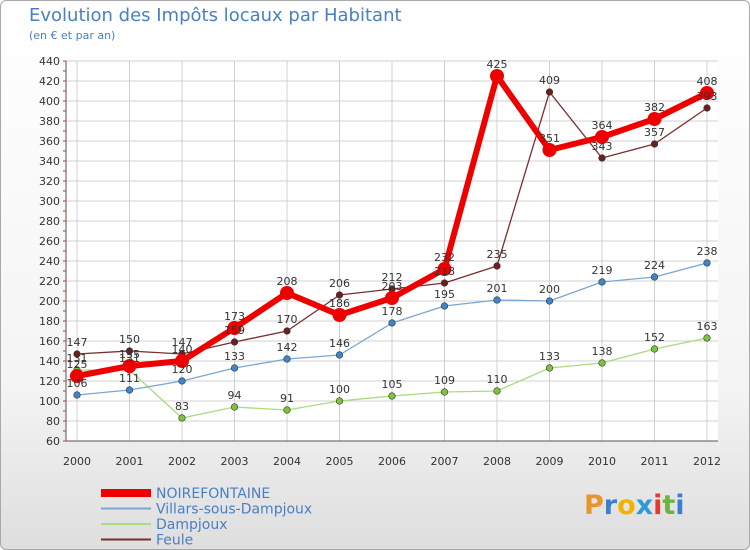 The width and height of the screenshot is (750, 550). What do you see at coordinates (49, 61) in the screenshot?
I see `y-tick-label: 440` at bounding box center [49, 61].